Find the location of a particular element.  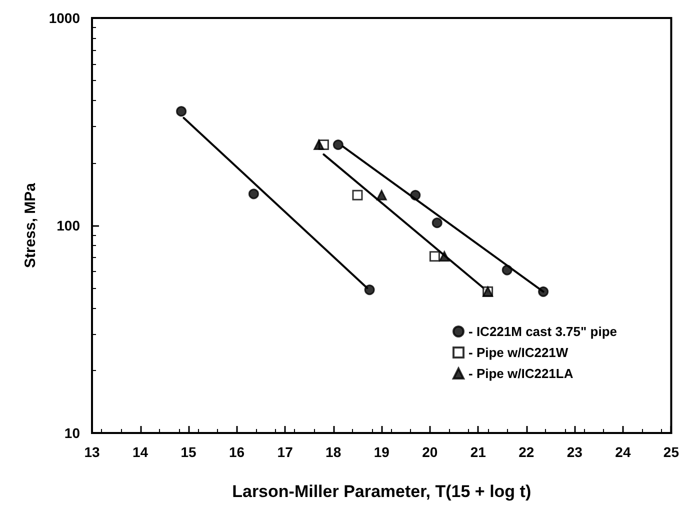

y-tick-label: 10 is located at coordinates (72, 433).